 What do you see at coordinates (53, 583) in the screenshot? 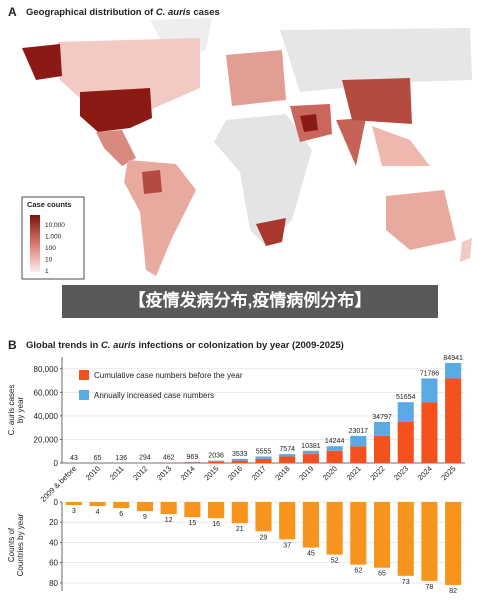
I see `y-tick-label: 80` at bounding box center [53, 583].